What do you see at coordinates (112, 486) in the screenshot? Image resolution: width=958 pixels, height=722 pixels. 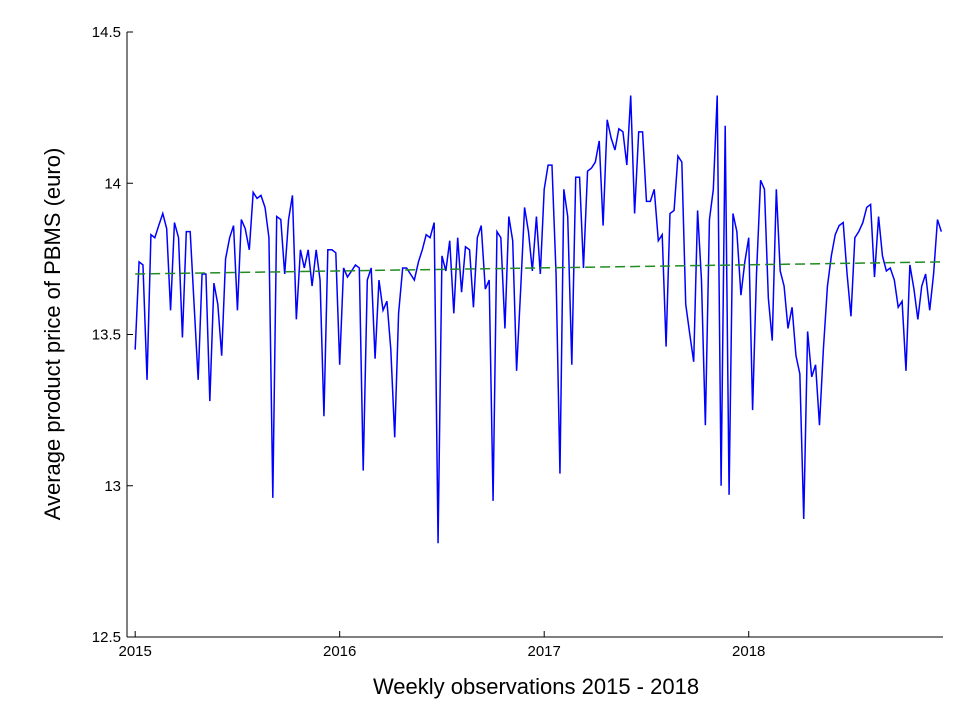 I see `y-tick-label: 13` at bounding box center [112, 486].